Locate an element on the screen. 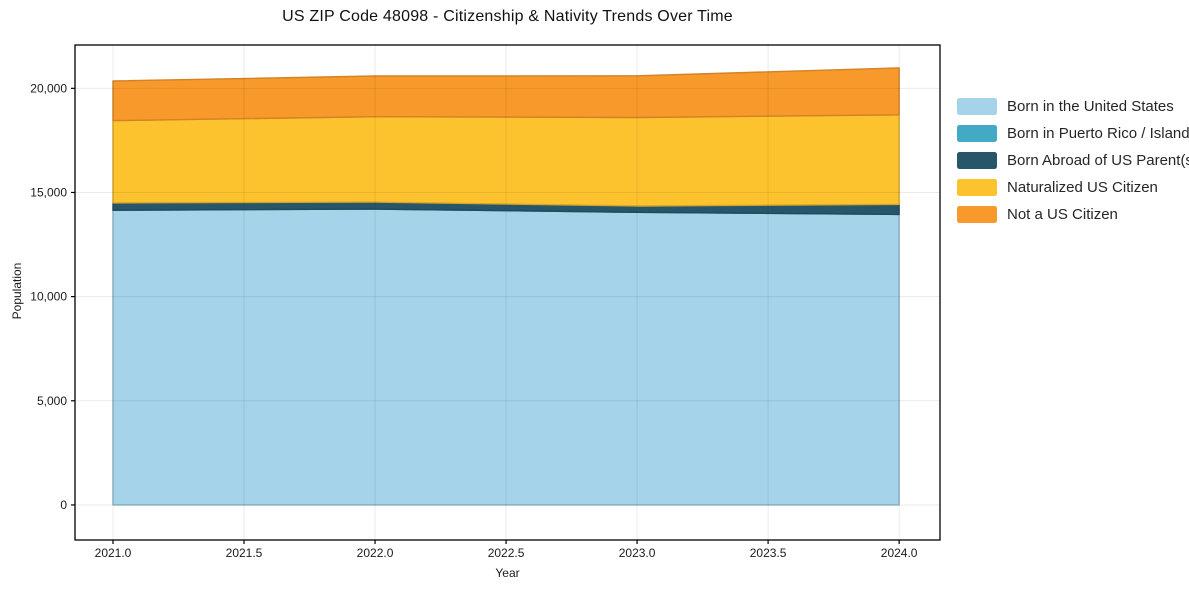 This screenshot has height=590, width=1189. y-tick-label: 10,000 is located at coordinates (48, 297).